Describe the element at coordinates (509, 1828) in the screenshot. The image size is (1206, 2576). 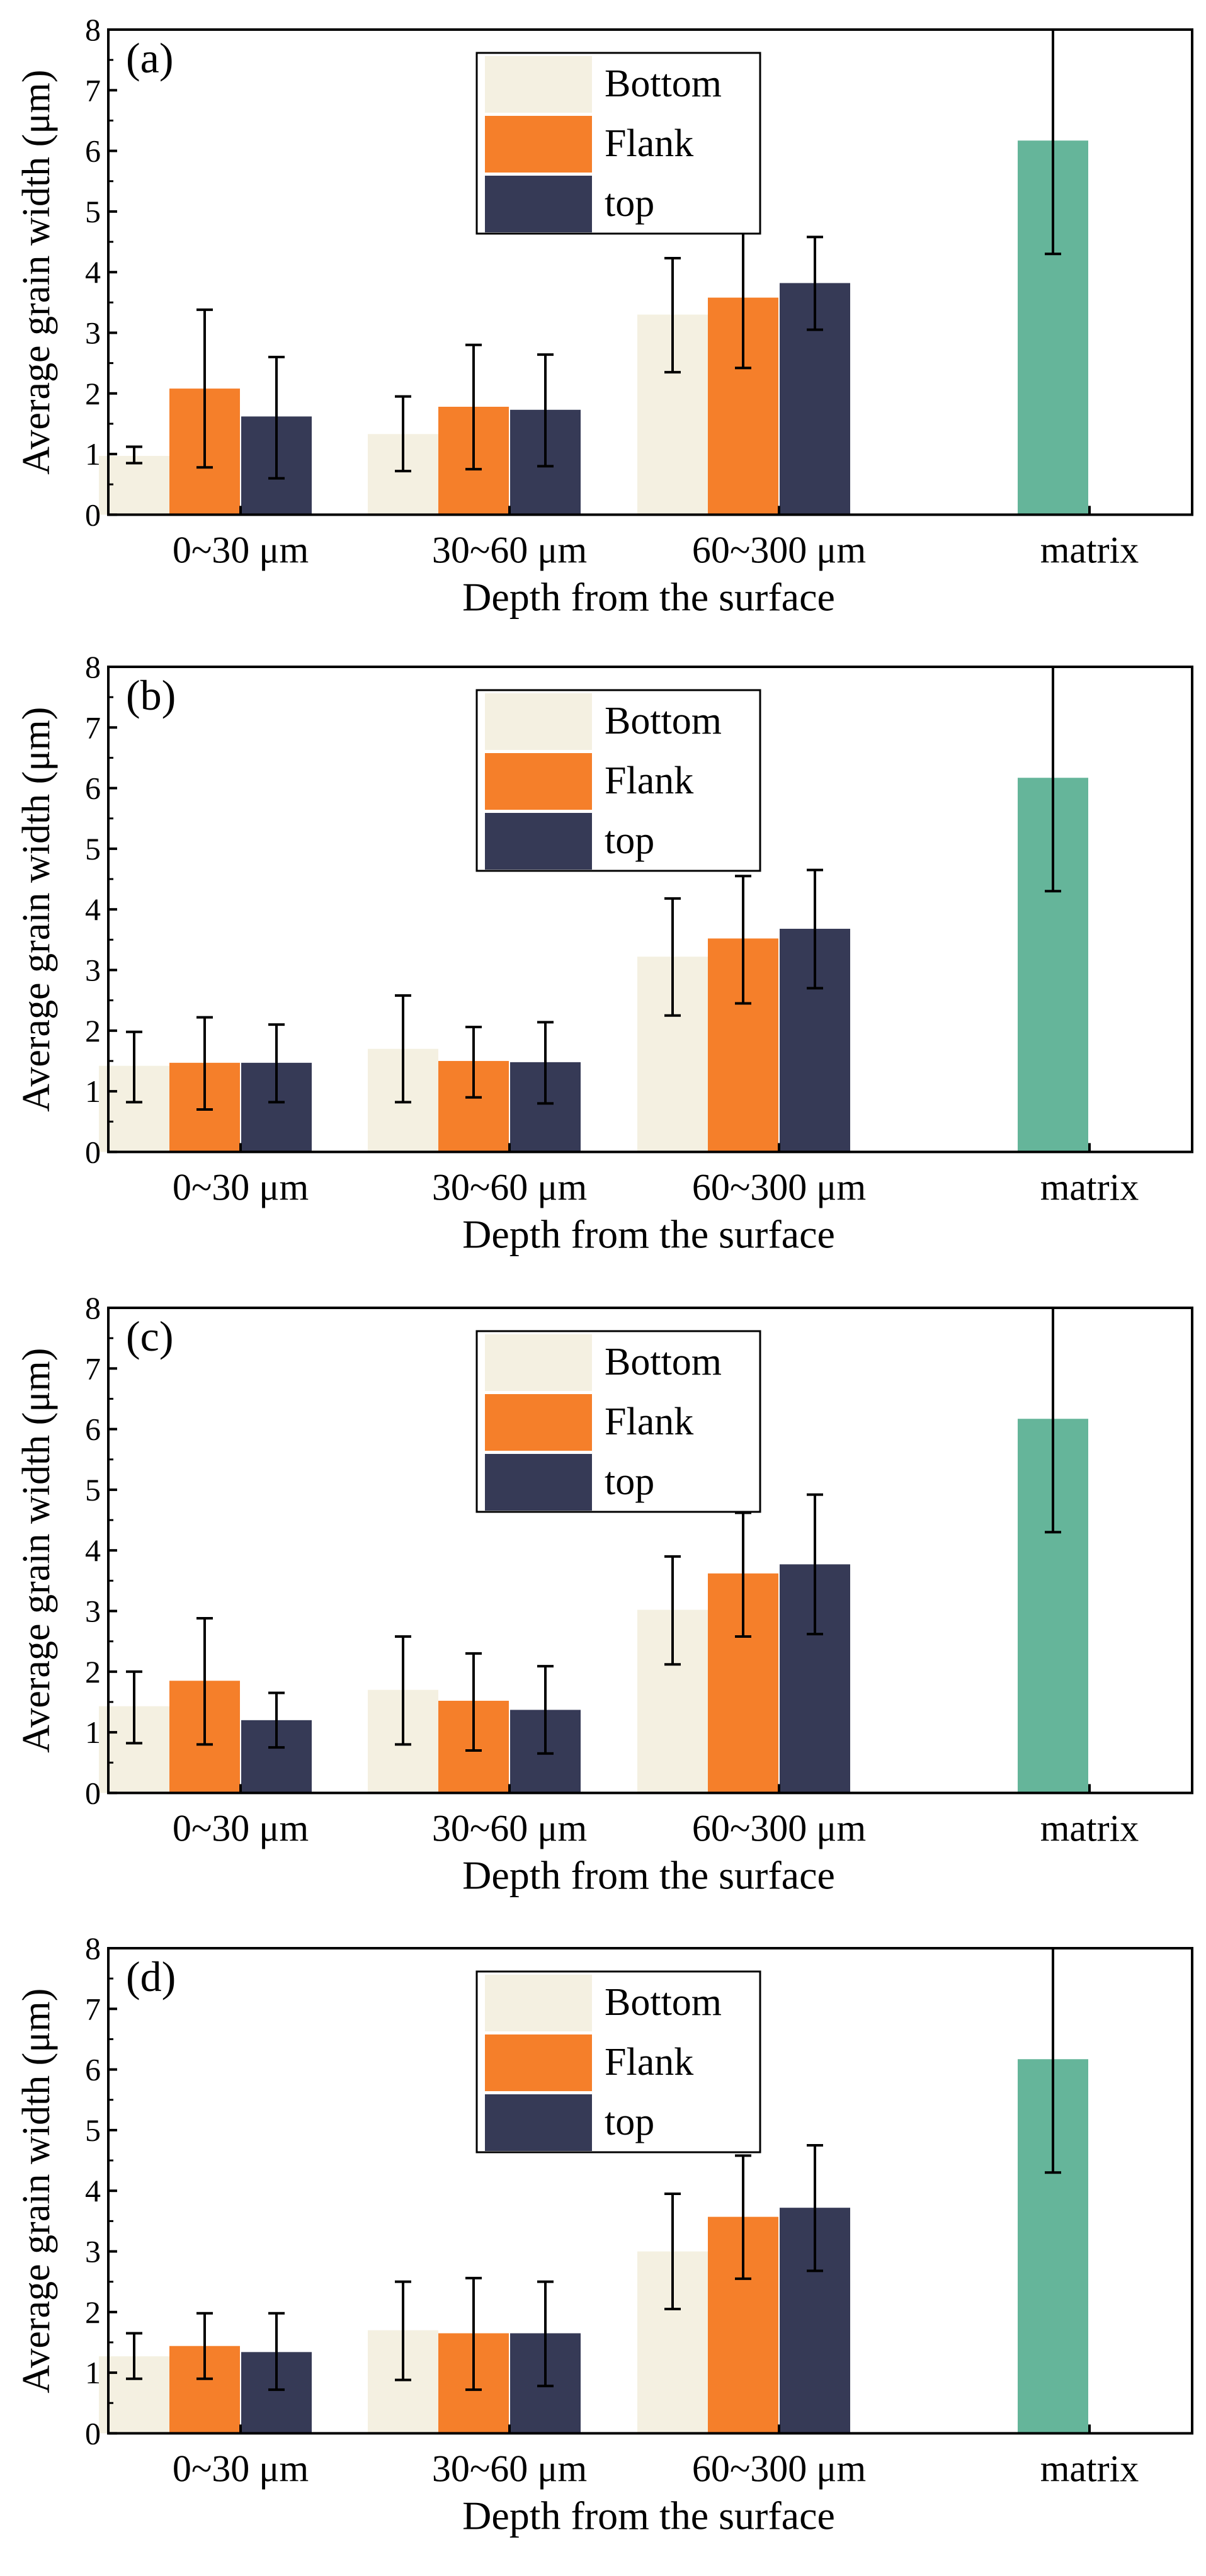
I see `x-tick-label: 30~60 μm` at that location.